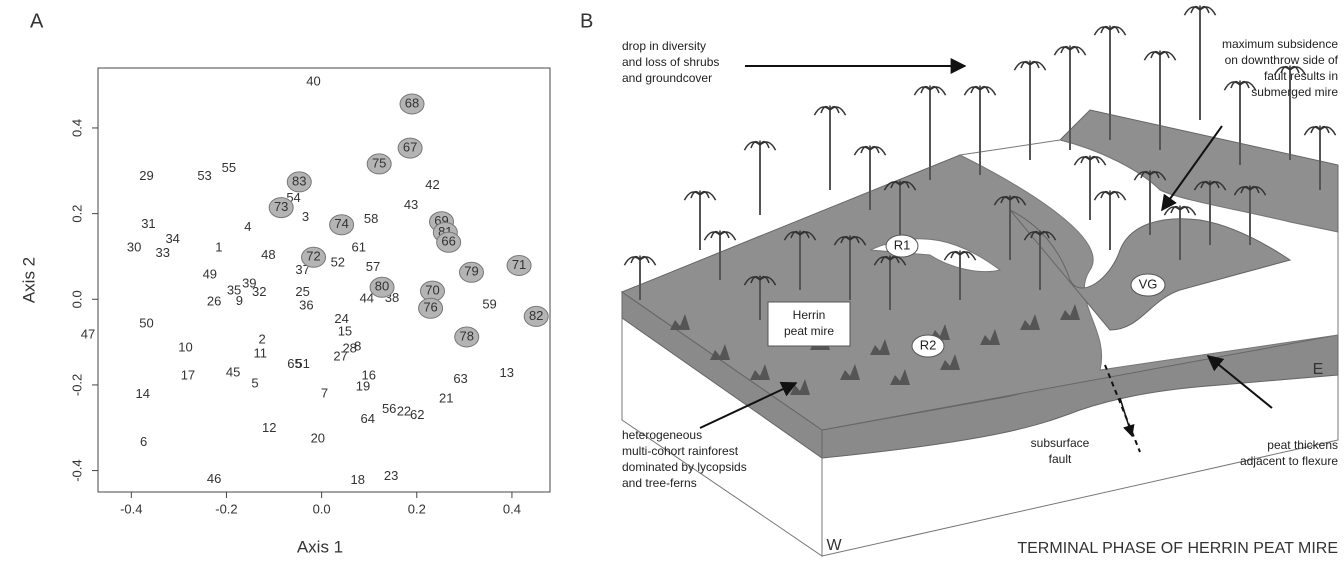 The width and height of the screenshot is (1344, 561). What do you see at coordinates (162, 252) in the screenshot?
I see `point-label: 33` at bounding box center [162, 252].